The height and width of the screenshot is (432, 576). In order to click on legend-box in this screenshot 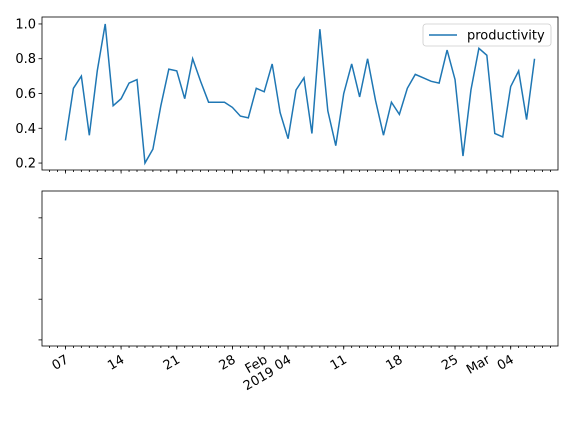, I will do `click(487, 35)`.